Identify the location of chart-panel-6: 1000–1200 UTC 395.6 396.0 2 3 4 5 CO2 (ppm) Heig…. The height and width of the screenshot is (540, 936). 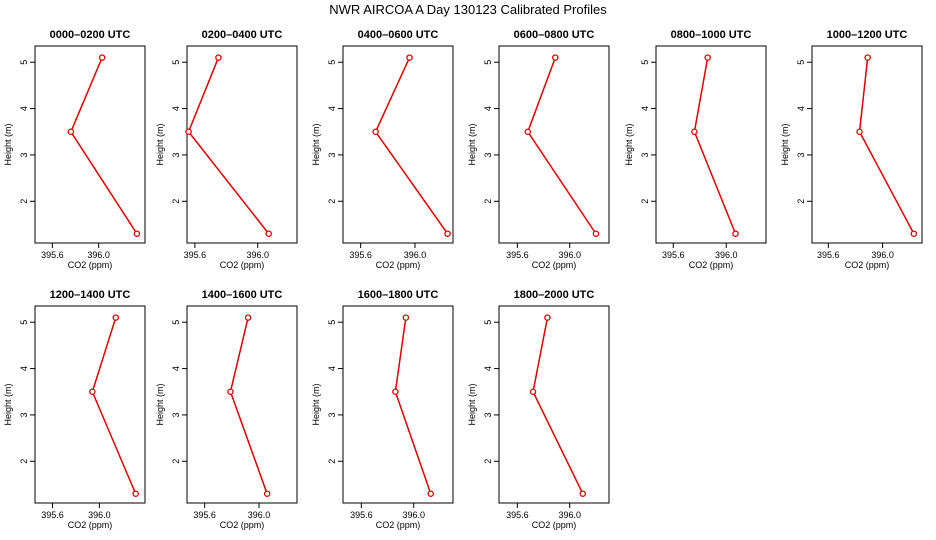
(851, 149).